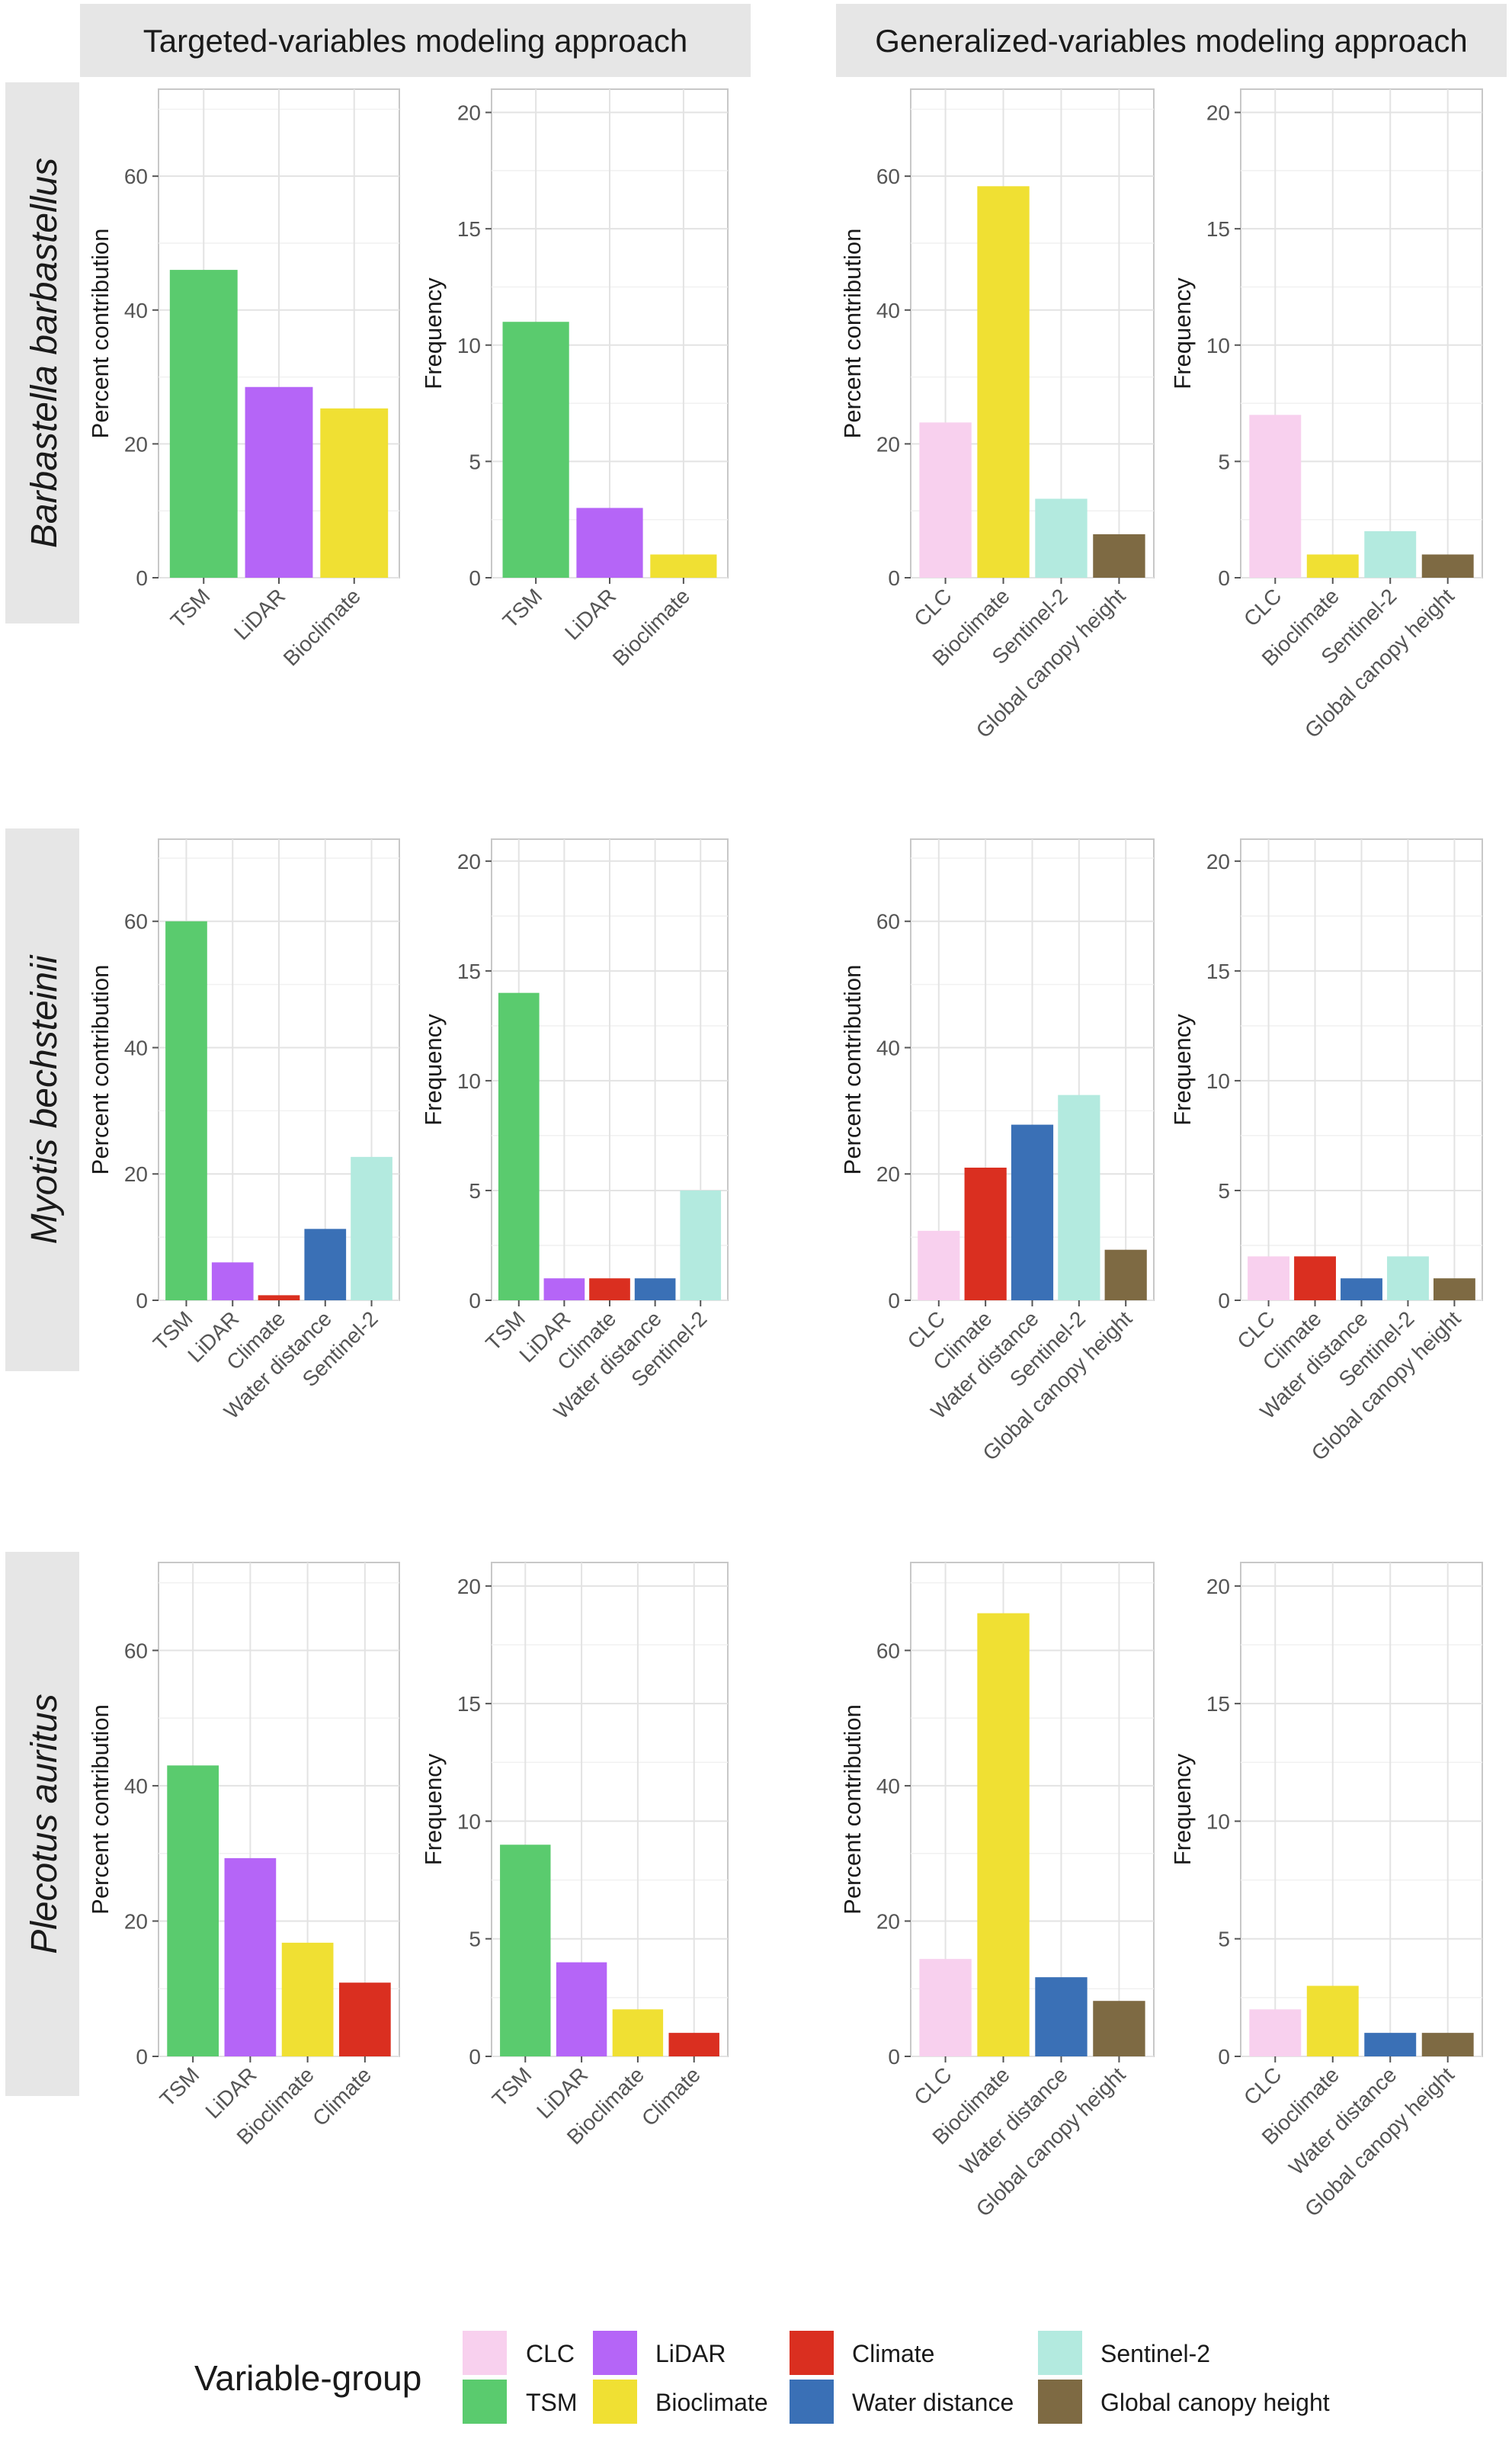 Image resolution: width=1512 pixels, height=2439 pixels. I want to click on chart-3-1-ytick-label: 40, so click(136, 1786).